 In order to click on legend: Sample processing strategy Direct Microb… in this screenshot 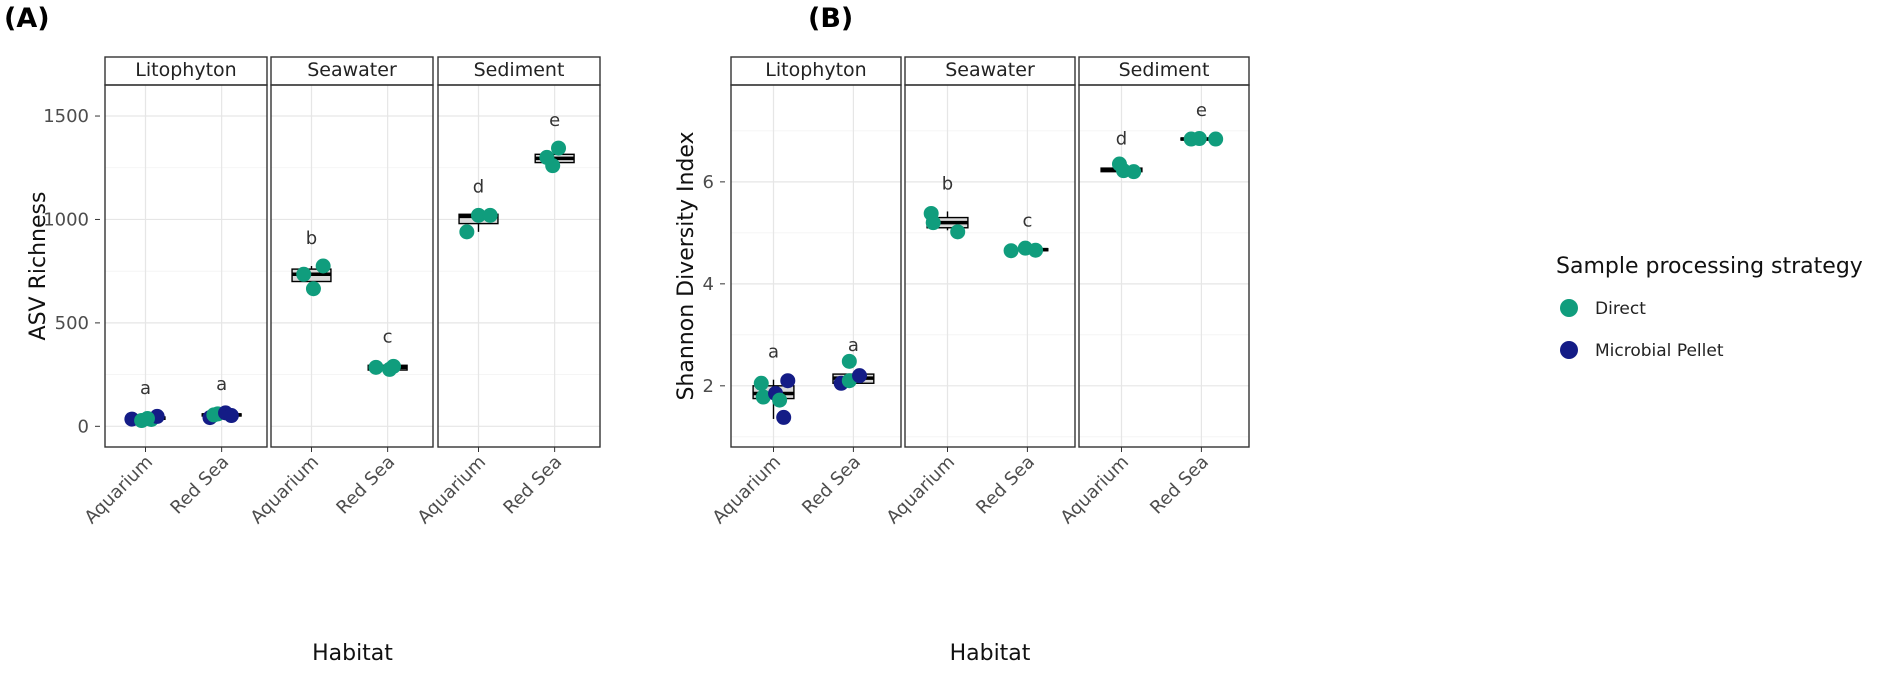, I will do `click(1709, 307)`.